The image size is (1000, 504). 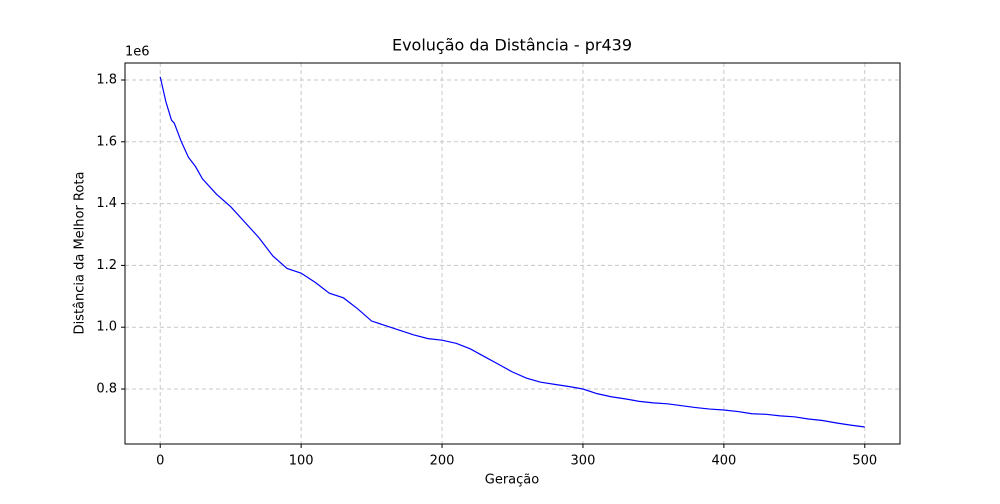 What do you see at coordinates (106, 141) in the screenshot?
I see `y-tick-label: 1.6` at bounding box center [106, 141].